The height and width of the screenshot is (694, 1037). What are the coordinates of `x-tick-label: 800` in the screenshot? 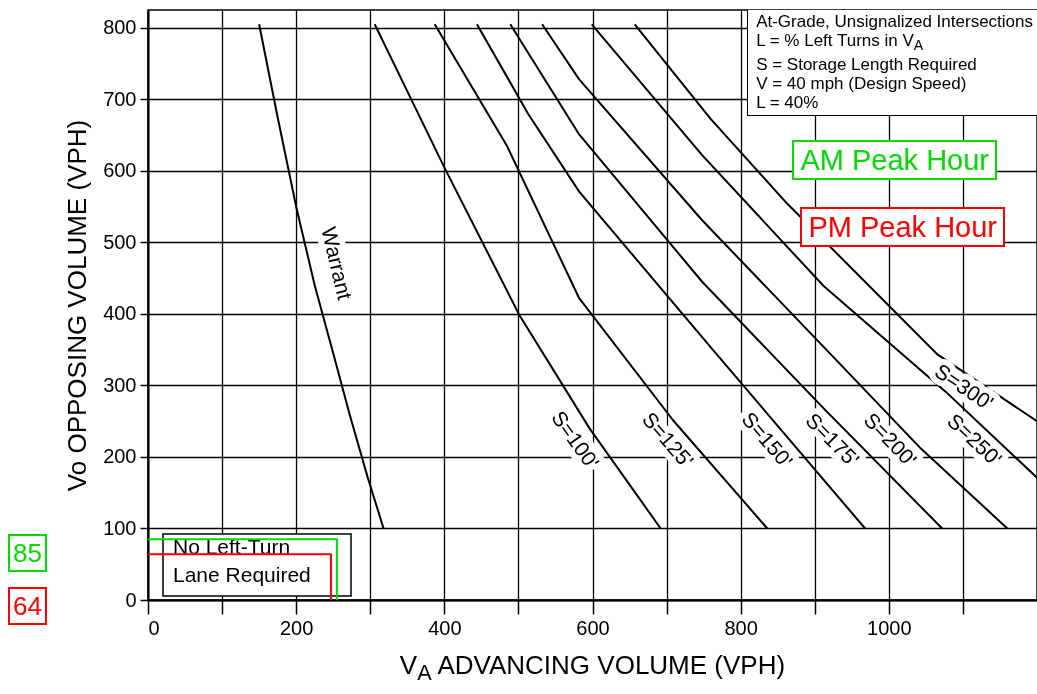 It's located at (741, 627).